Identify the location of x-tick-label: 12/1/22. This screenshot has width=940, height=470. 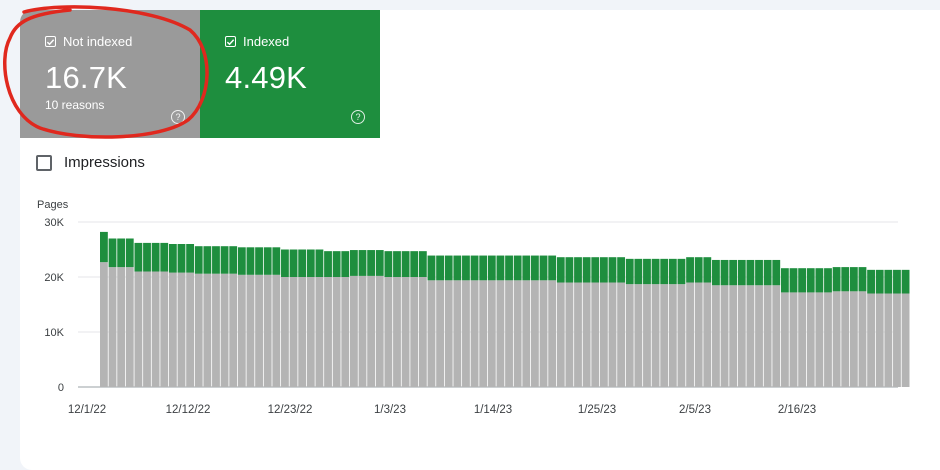
(87, 410).